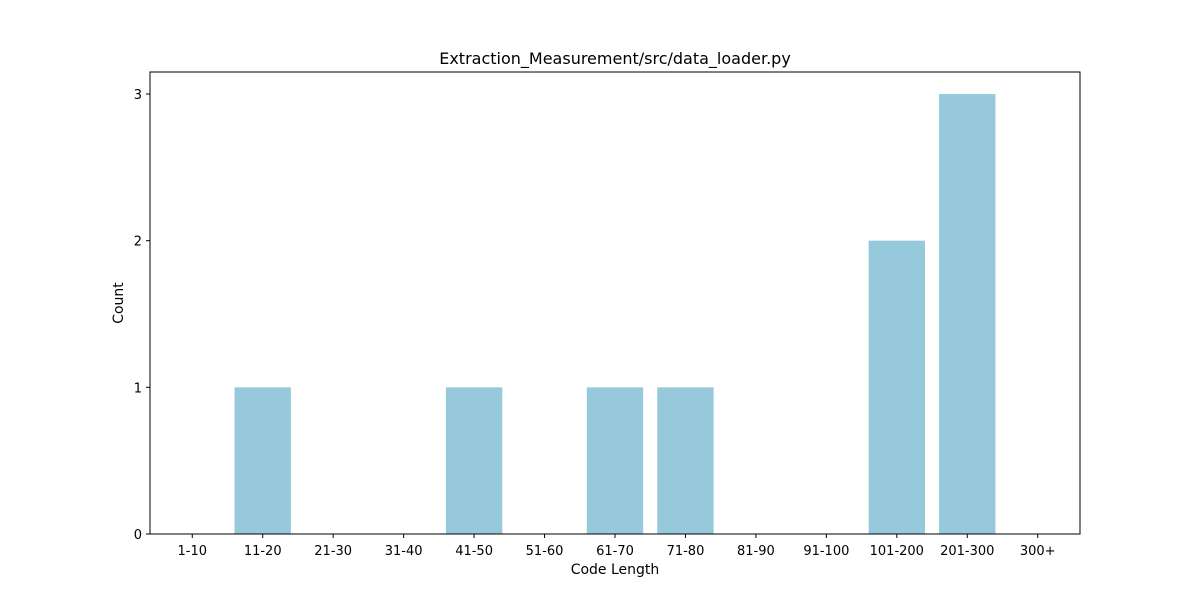 The width and height of the screenshot is (1200, 600). I want to click on x-tick-label: 11-20, so click(263, 551).